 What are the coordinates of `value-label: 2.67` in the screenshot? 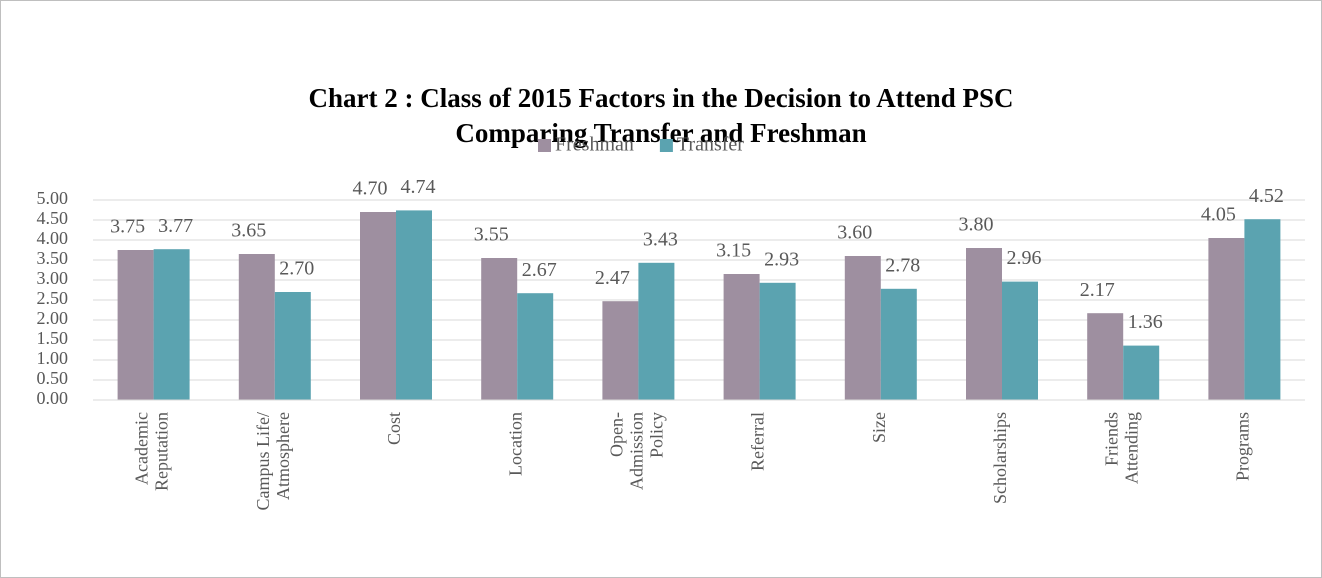 It's located at (539, 270).